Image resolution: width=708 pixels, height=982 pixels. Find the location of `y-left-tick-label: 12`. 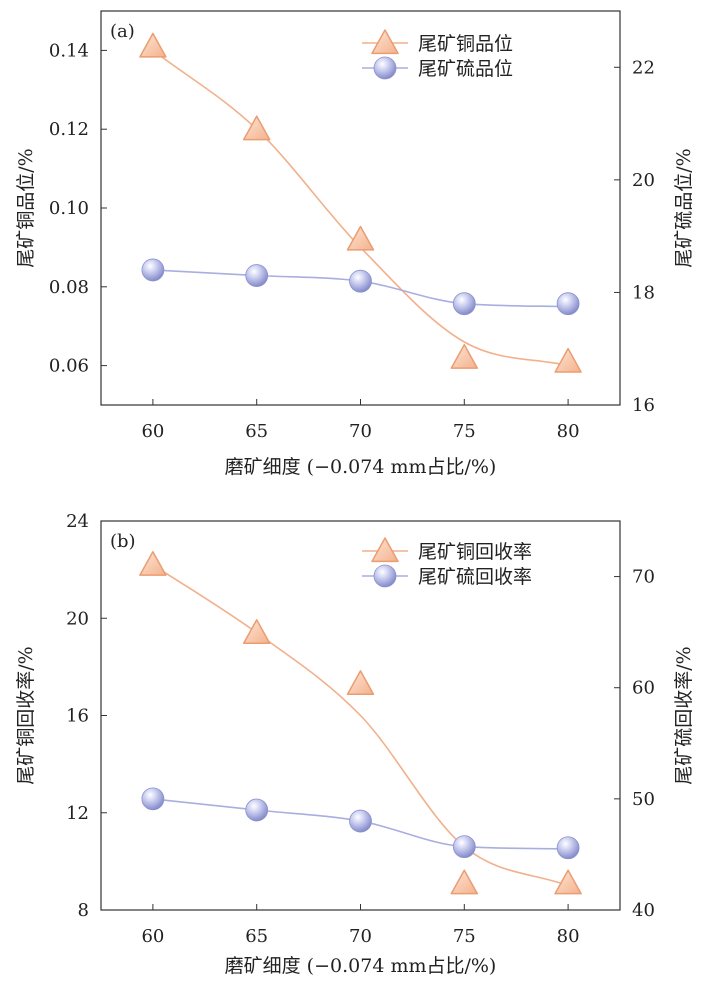

y-left-tick-label: 12 is located at coordinates (77, 813).